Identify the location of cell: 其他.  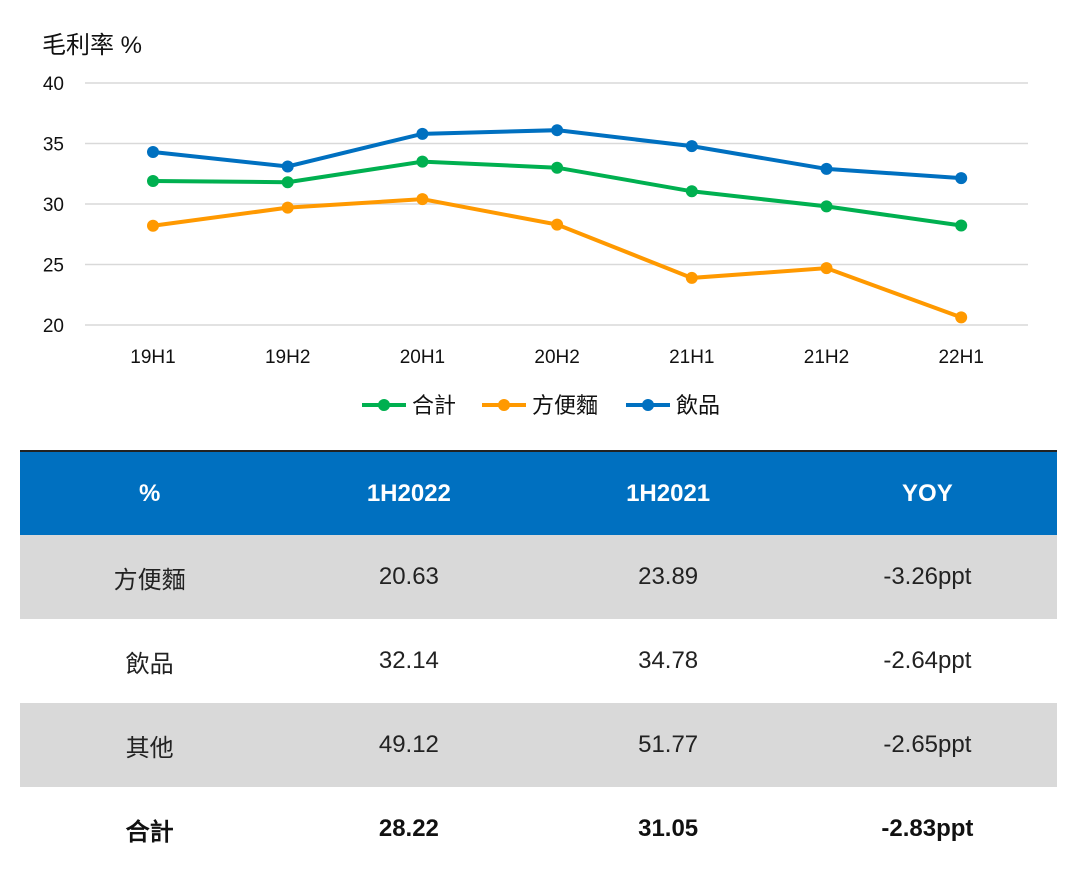
(149, 748).